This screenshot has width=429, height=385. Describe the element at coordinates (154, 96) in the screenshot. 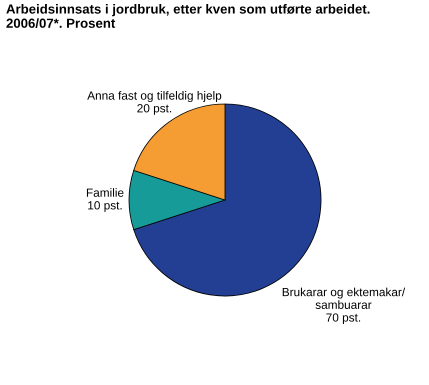

I see `slice-label: Anna fast og tilfeldig hjelp` at that location.